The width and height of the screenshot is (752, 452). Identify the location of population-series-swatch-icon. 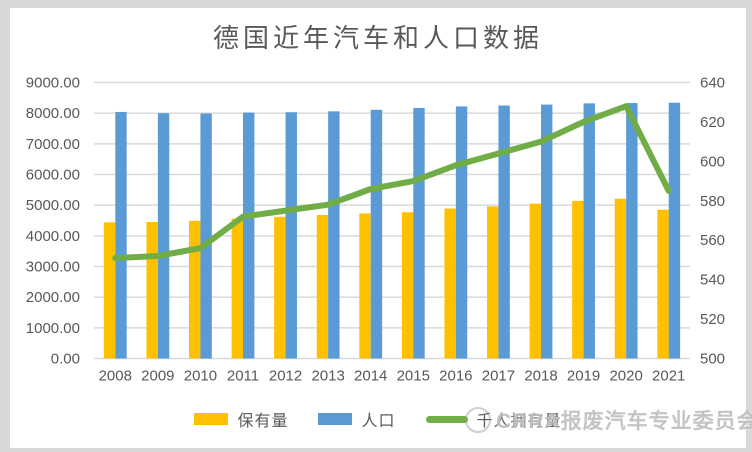
(335, 419).